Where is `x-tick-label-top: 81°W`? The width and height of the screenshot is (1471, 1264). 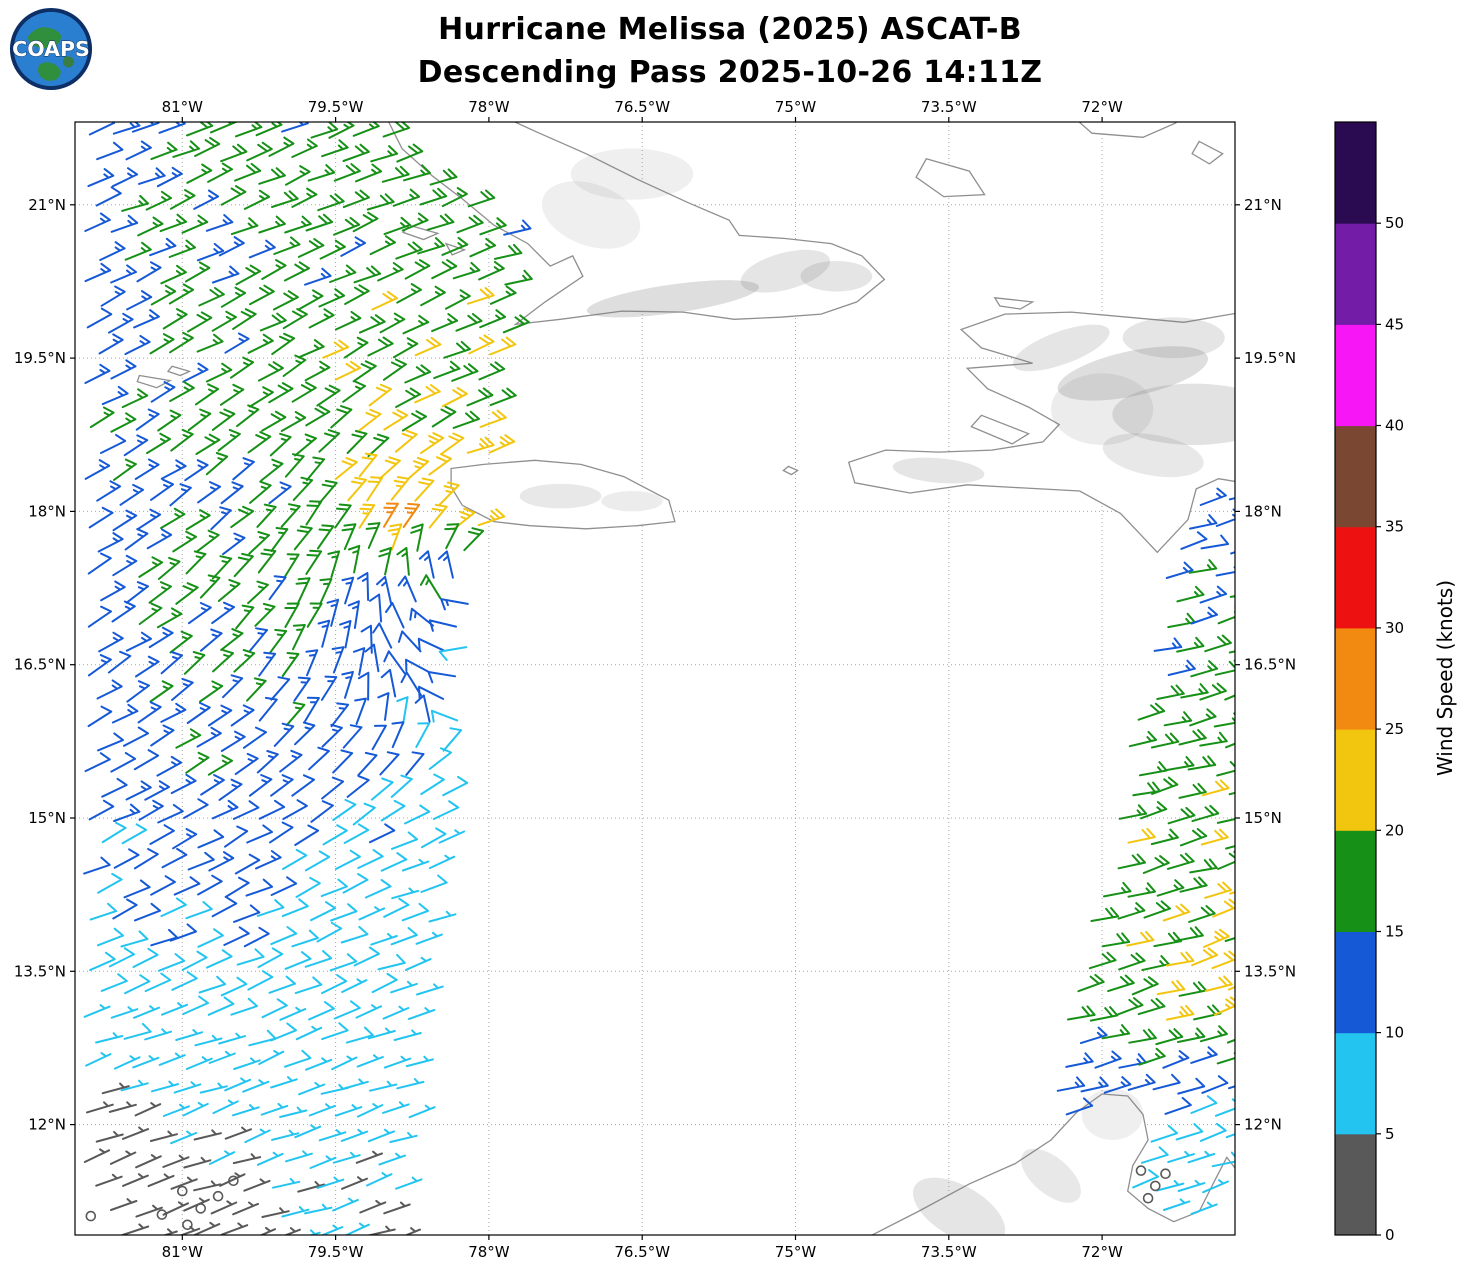
x-tick-label-top: 81°W is located at coordinates (183, 107).